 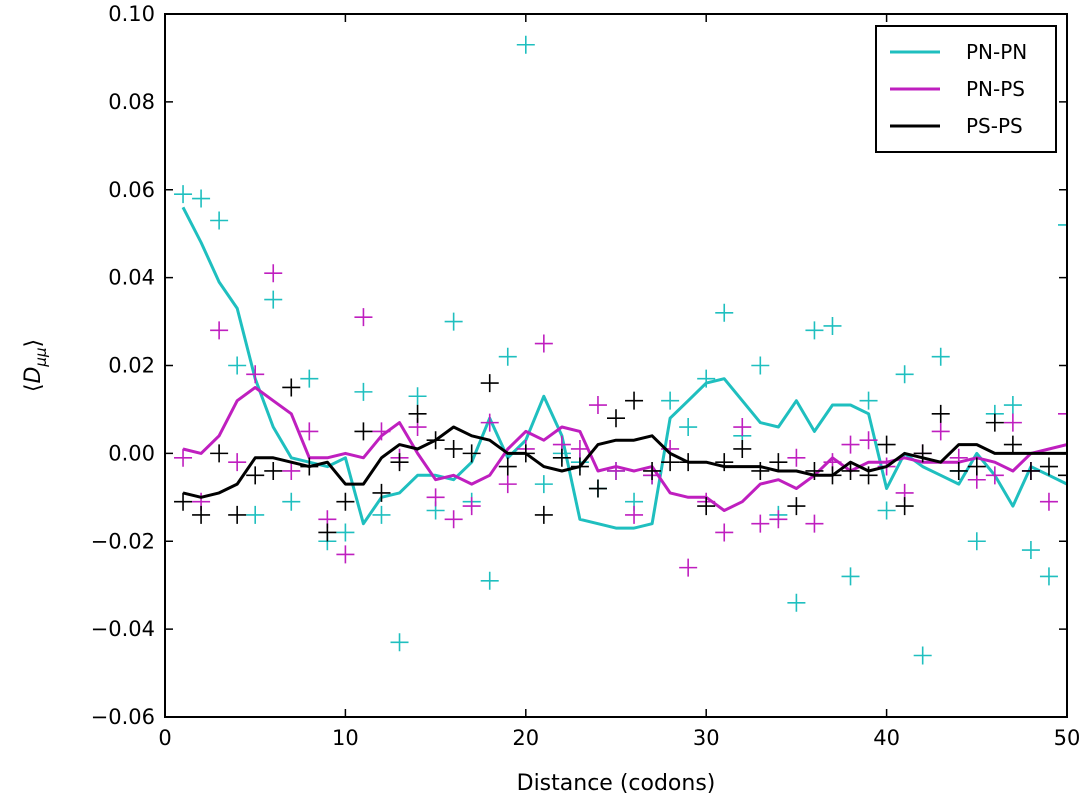 I want to click on legend-label: PS-PS, so click(x=994, y=126).